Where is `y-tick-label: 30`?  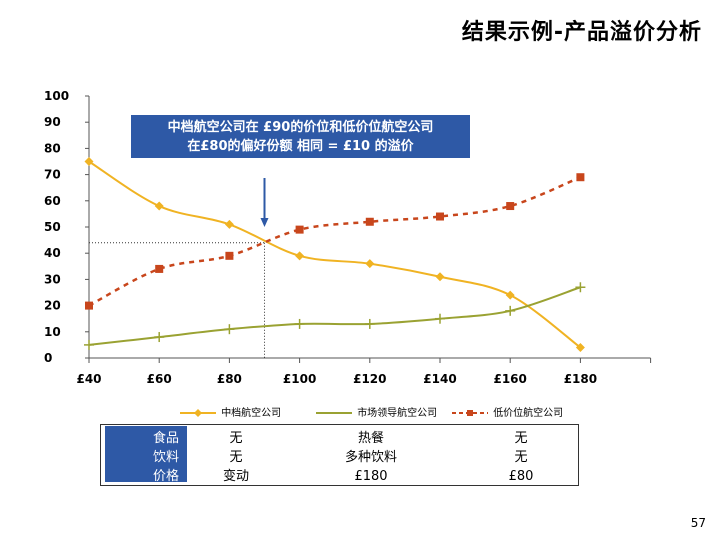 y-tick-label: 30 is located at coordinates (52, 279).